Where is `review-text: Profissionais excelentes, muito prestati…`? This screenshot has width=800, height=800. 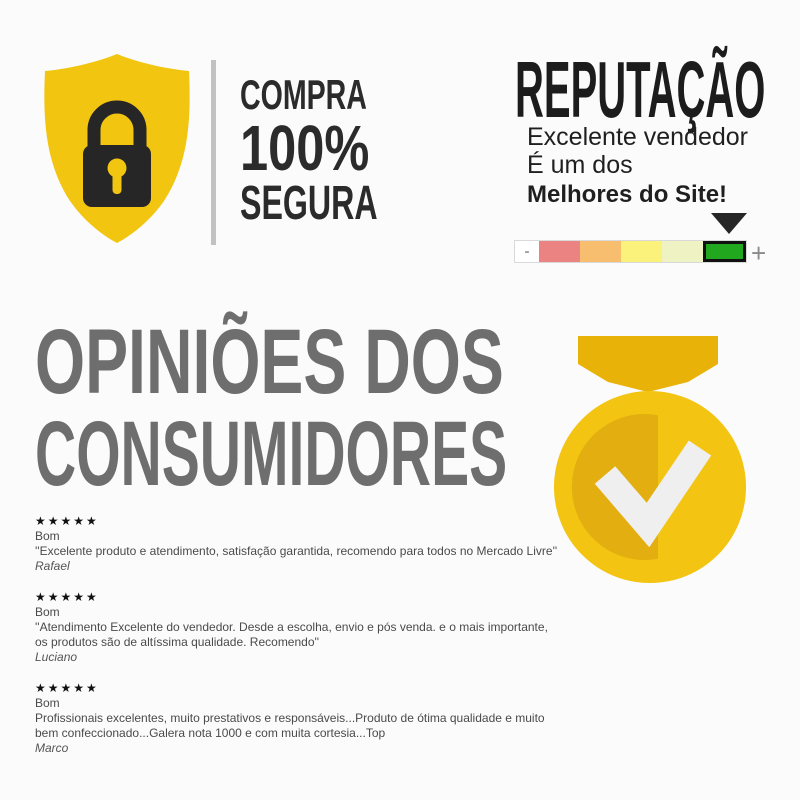
review-text: Profissionais excelentes, muito prestati… is located at coordinates (290, 725).